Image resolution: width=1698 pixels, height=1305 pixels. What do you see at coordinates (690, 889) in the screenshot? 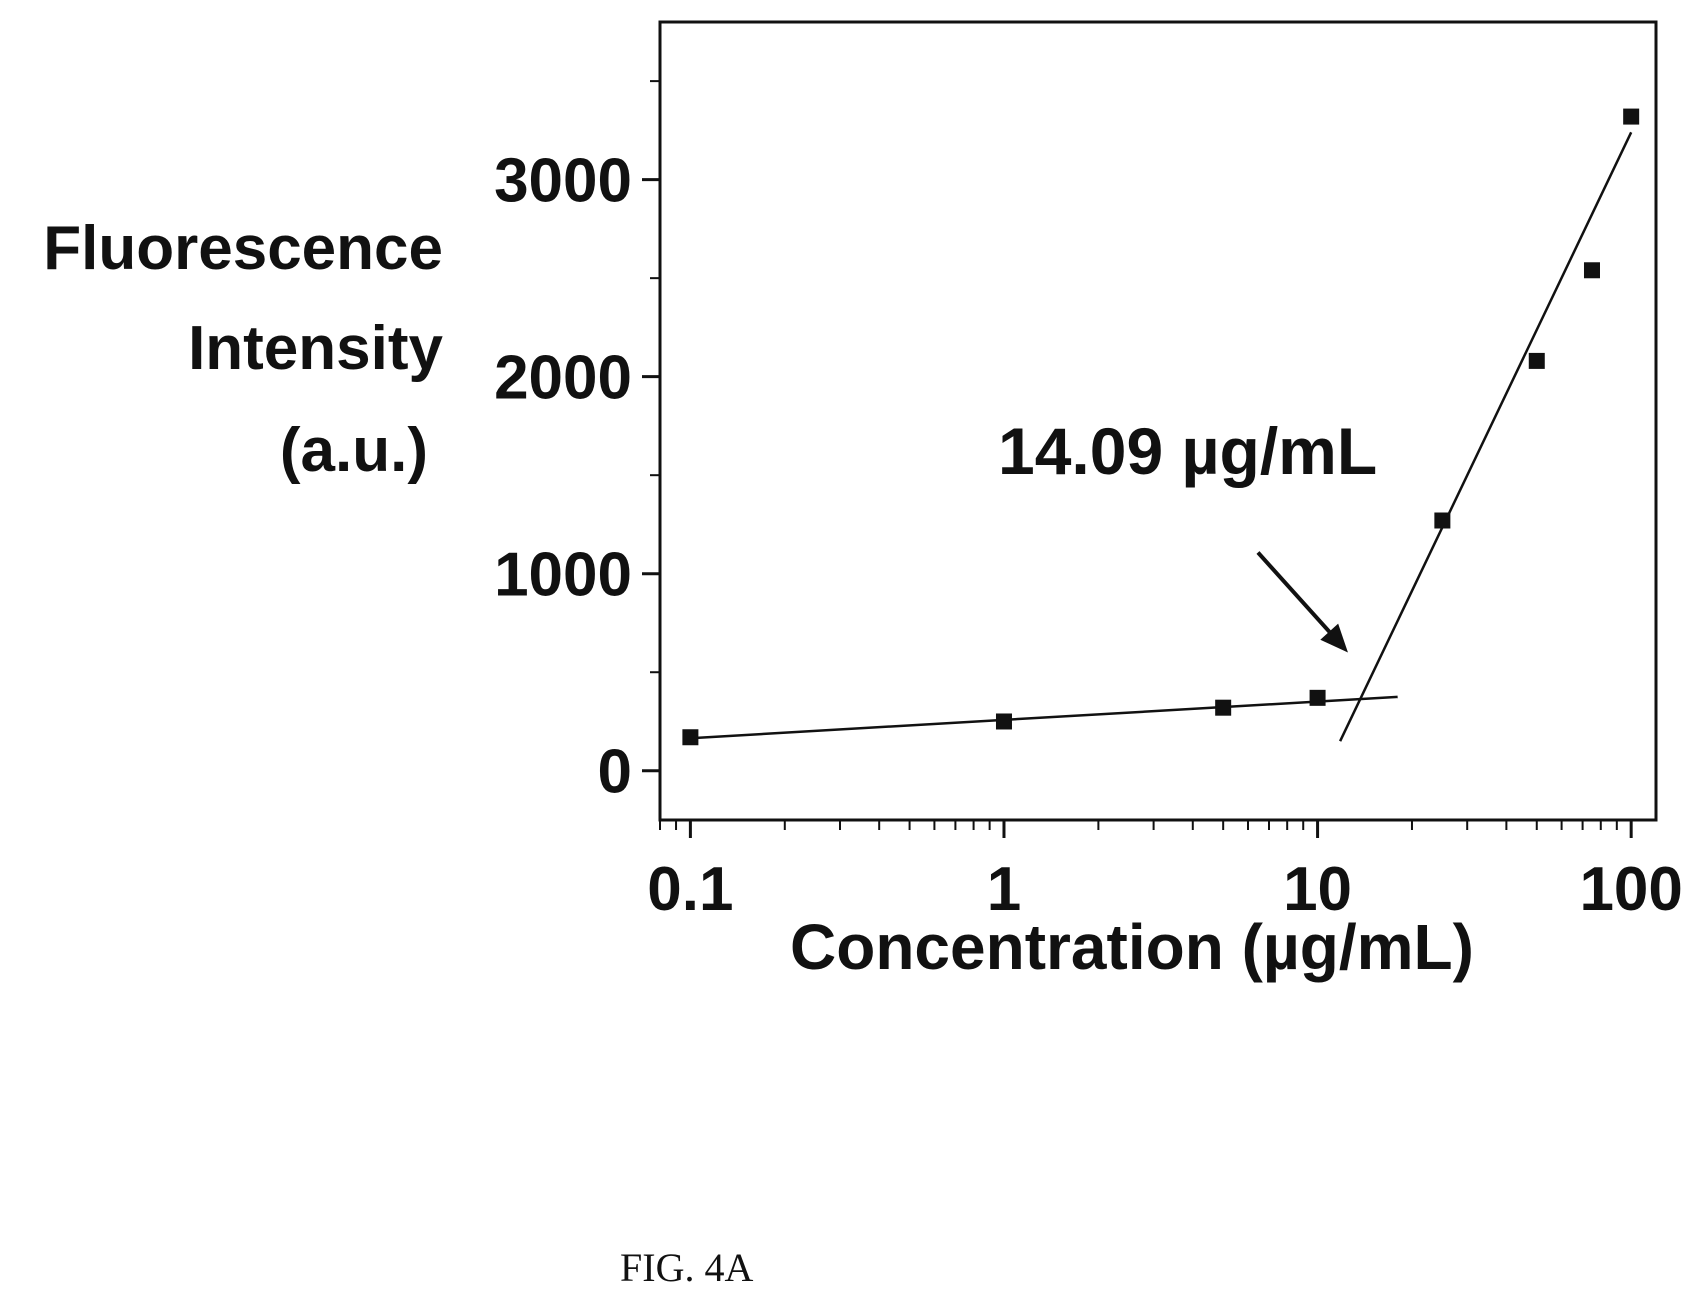
I see `x-tick-label: 0.1` at bounding box center [690, 889].